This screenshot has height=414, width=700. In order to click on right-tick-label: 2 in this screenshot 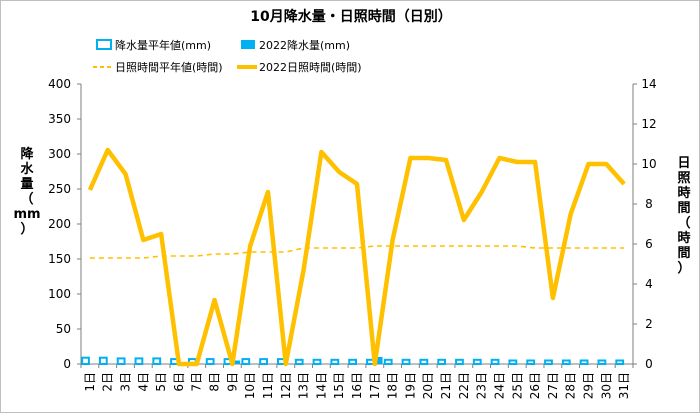, I will do `click(649, 324)`.